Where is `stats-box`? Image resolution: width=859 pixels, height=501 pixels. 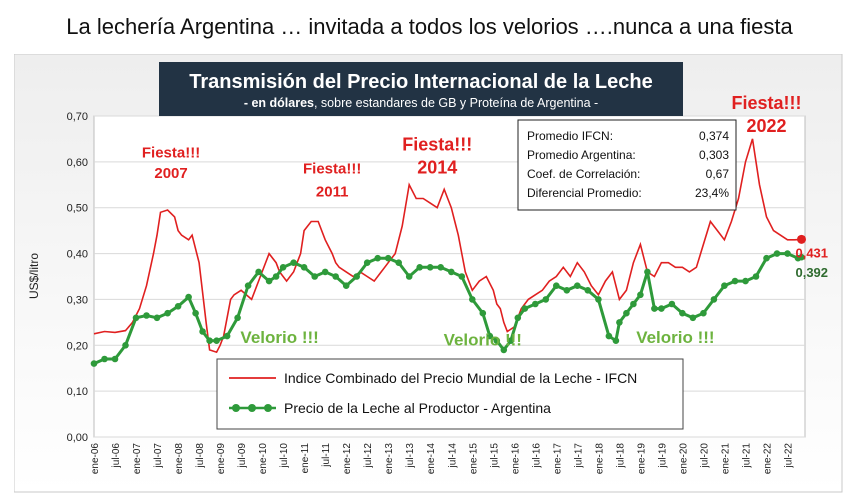 stats-box is located at coordinates (627, 165).